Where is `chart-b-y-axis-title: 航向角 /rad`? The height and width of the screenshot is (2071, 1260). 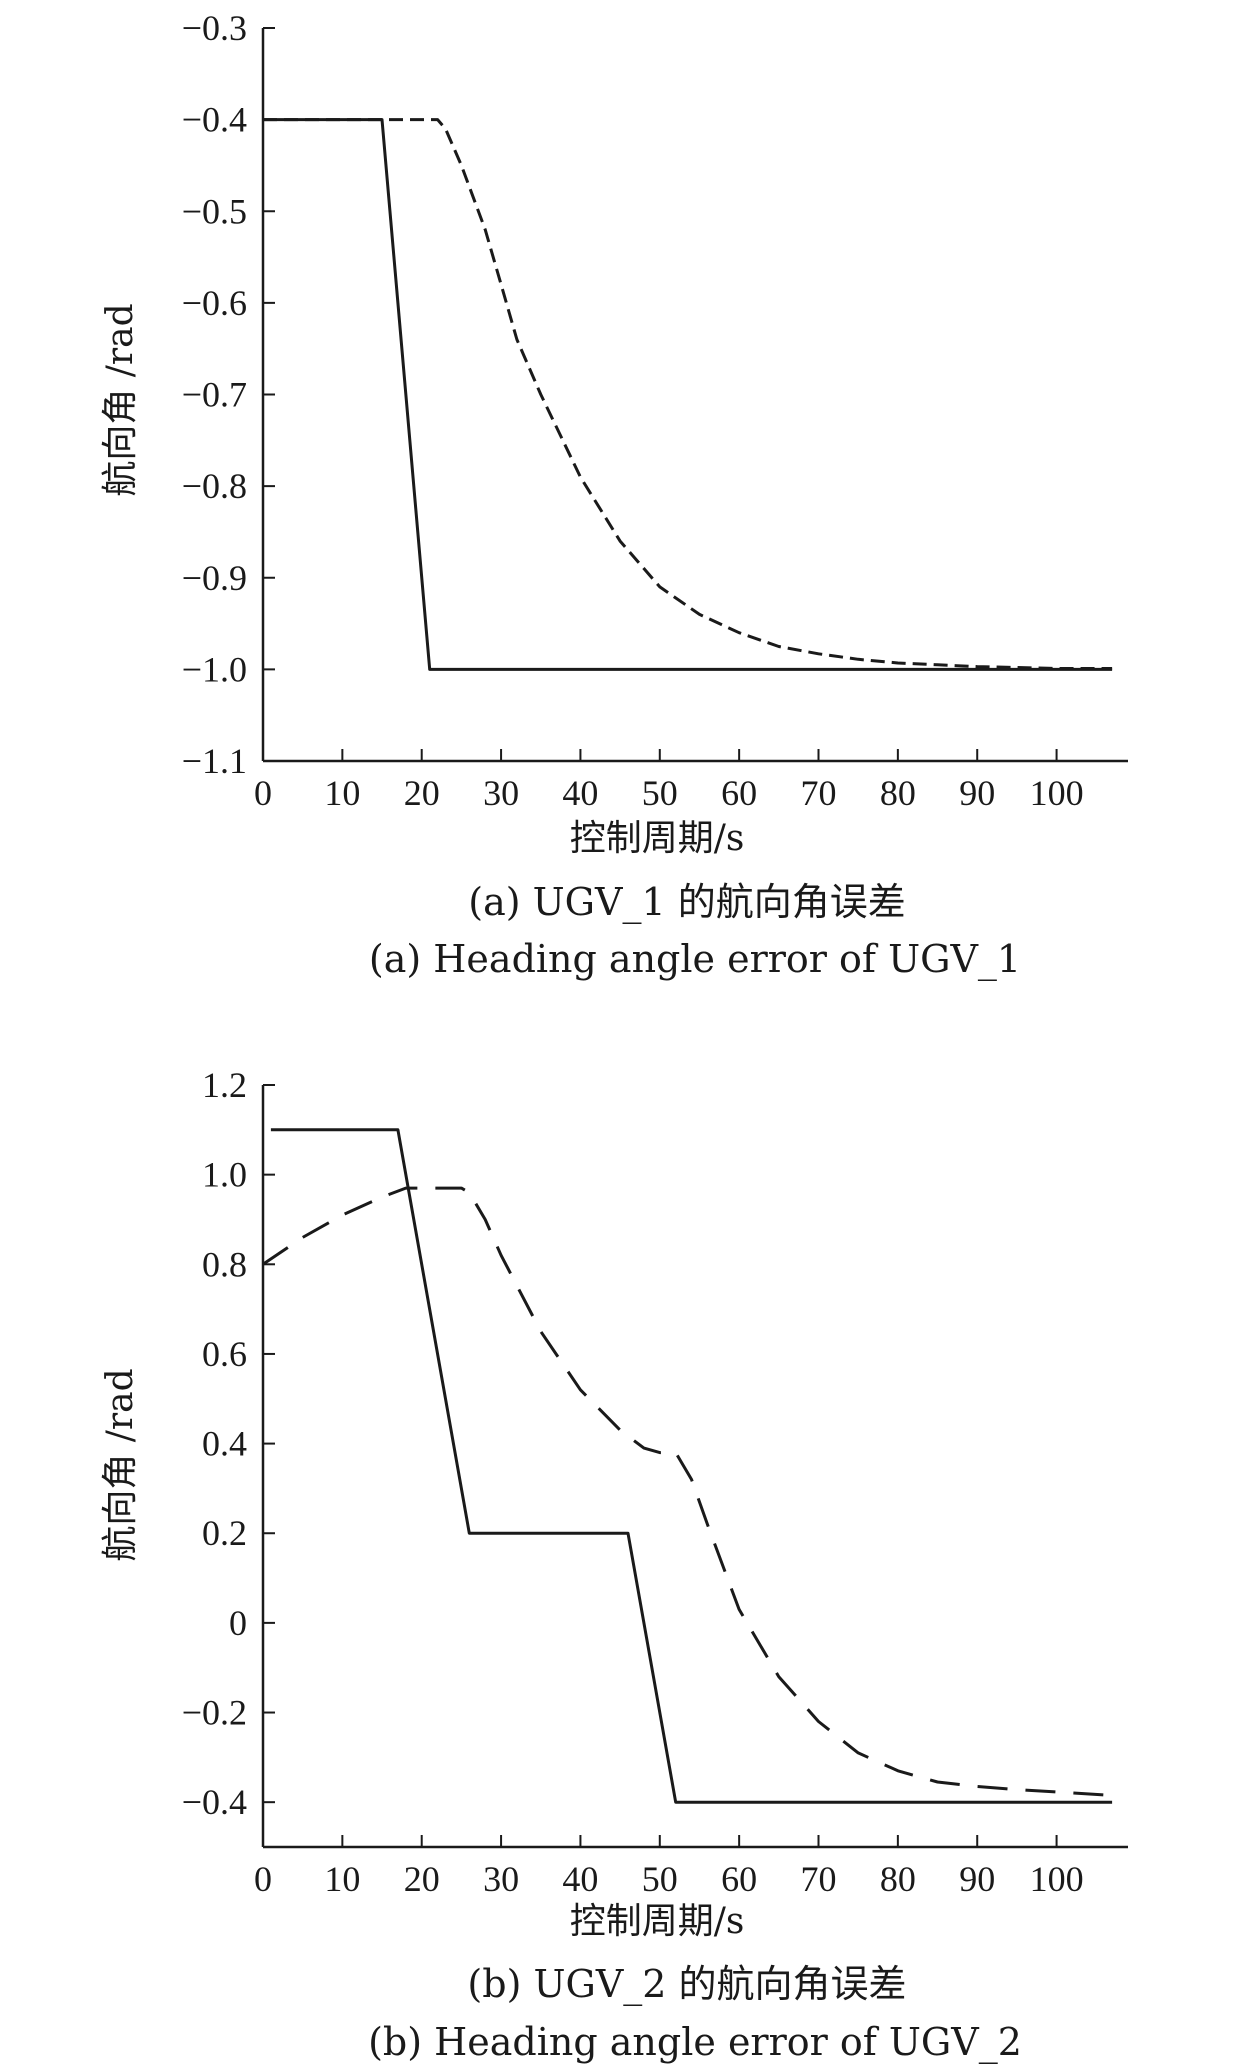 chart-b-y-axis-title: 航向角 /rad is located at coordinates (120, 1464).